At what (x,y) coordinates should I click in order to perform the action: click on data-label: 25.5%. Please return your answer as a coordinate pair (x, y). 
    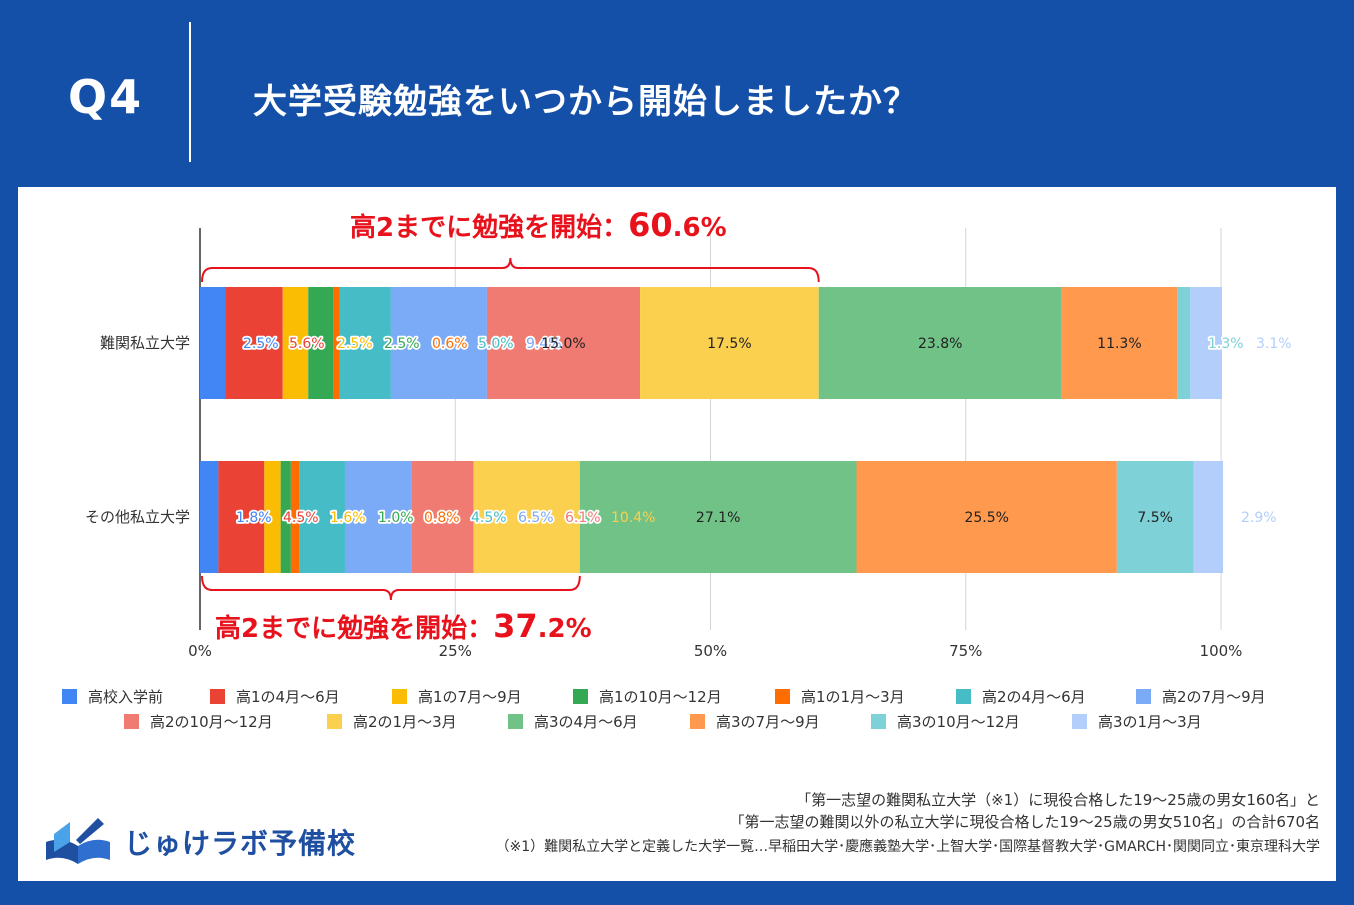
    Looking at the image, I should click on (986, 518).